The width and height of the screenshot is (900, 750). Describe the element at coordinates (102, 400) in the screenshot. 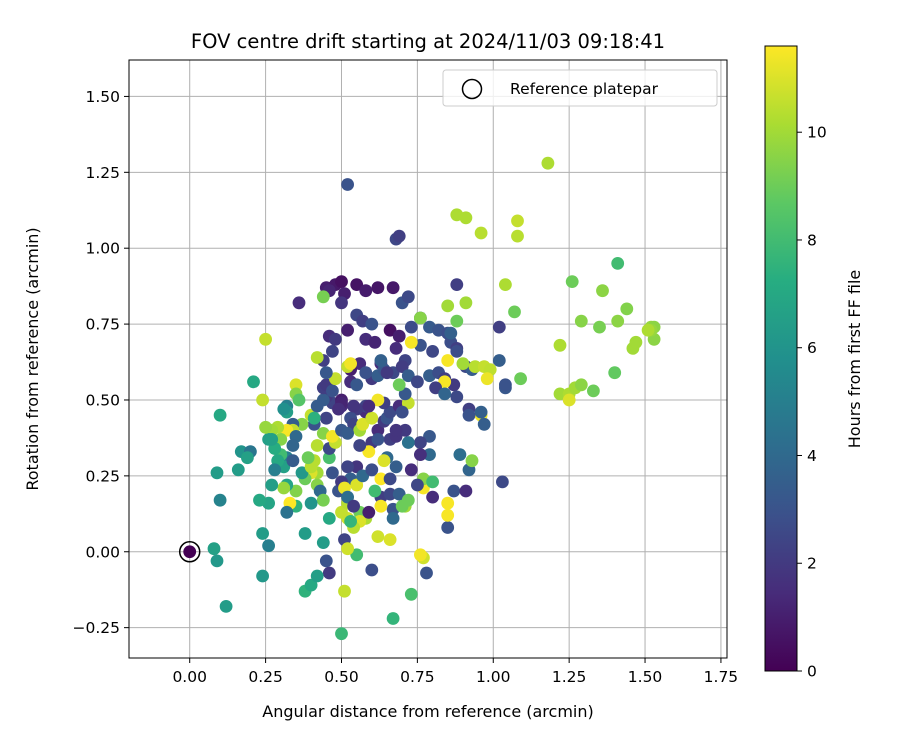

I see `y-tick-label: 0.50` at that location.